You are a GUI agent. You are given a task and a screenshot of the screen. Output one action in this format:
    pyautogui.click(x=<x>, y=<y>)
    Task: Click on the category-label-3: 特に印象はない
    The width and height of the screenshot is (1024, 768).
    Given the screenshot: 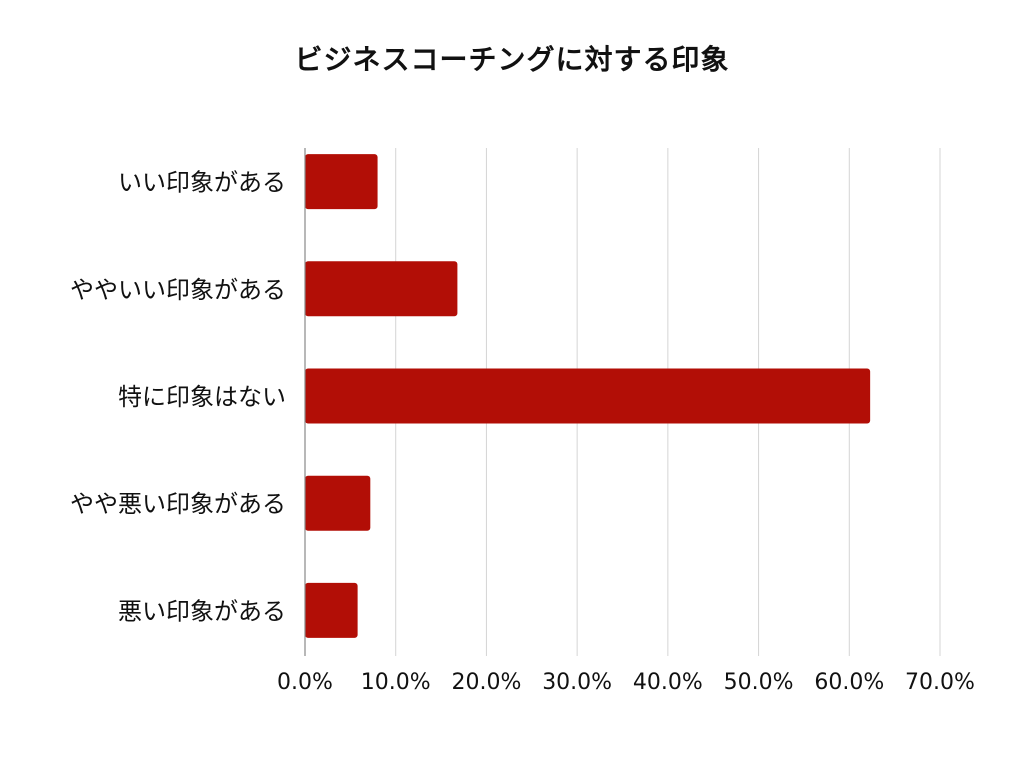 What is the action you would take?
    pyautogui.click(x=202, y=397)
    